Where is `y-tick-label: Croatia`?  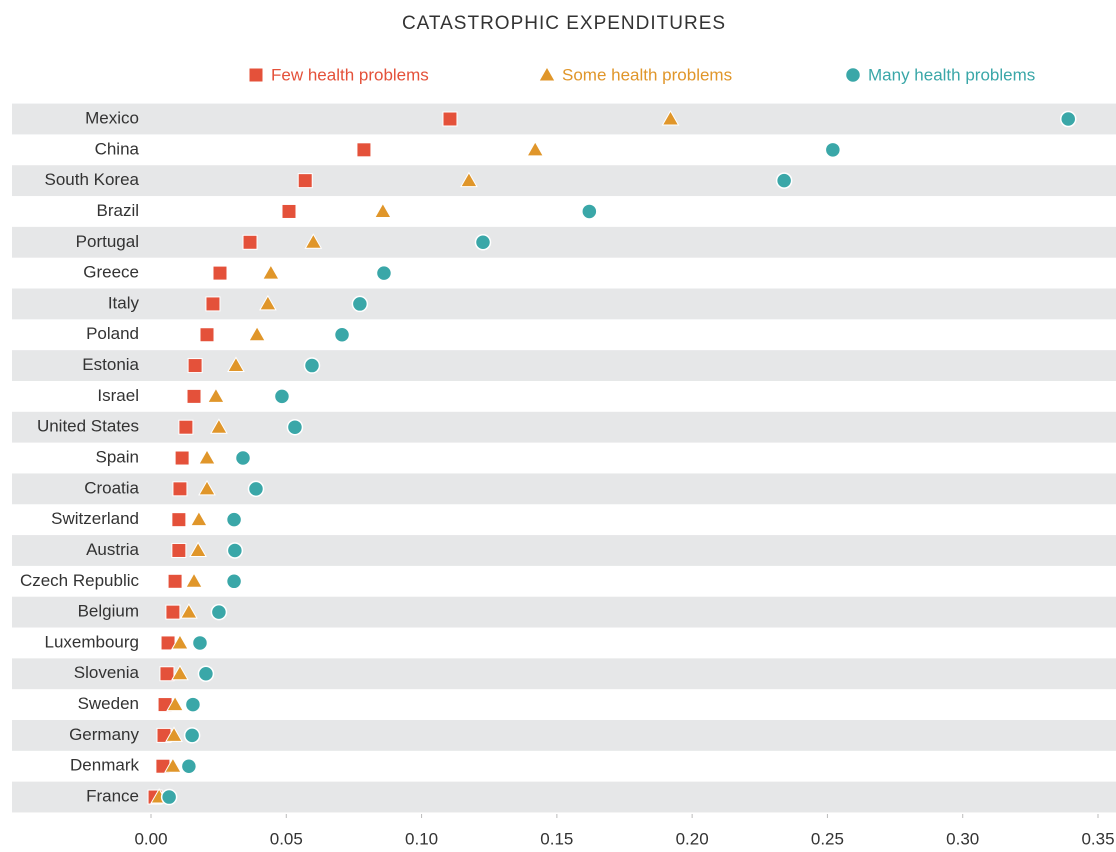 y-tick-label: Croatia is located at coordinates (111, 487).